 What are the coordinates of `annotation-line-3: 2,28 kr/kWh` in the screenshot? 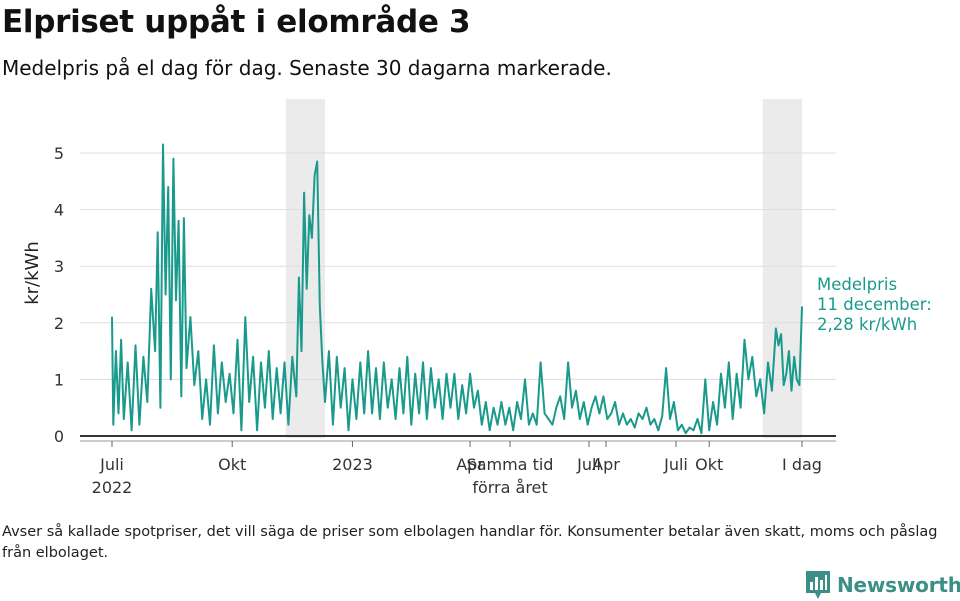 It's located at (867, 324).